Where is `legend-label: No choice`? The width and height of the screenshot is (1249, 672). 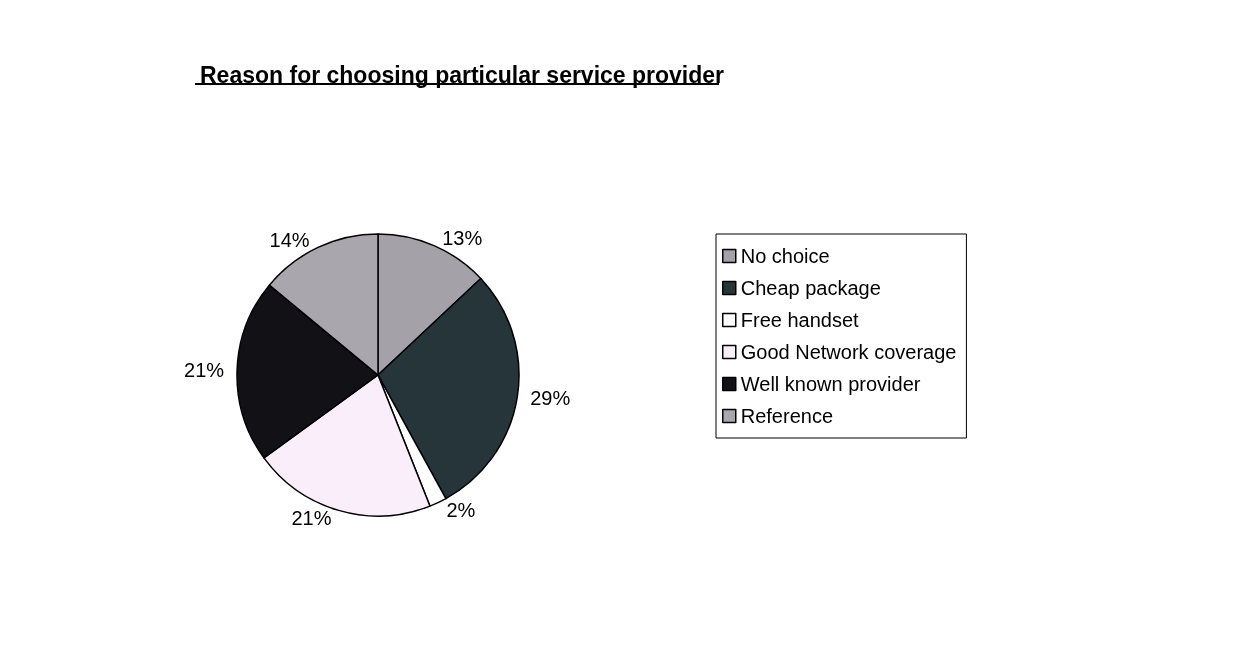 legend-label: No choice is located at coordinates (785, 256).